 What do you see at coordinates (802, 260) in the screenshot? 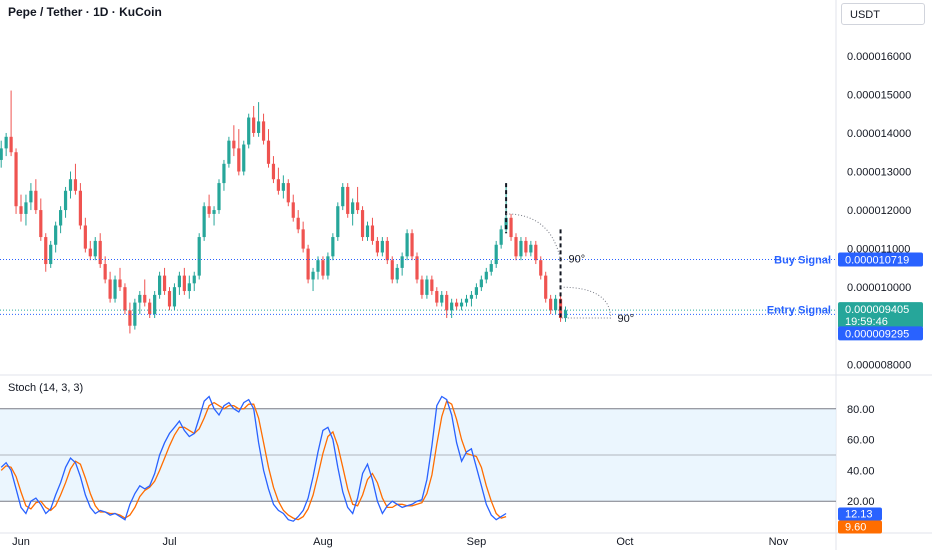
I see `buy-signal-label: Buy Signal` at bounding box center [802, 260].